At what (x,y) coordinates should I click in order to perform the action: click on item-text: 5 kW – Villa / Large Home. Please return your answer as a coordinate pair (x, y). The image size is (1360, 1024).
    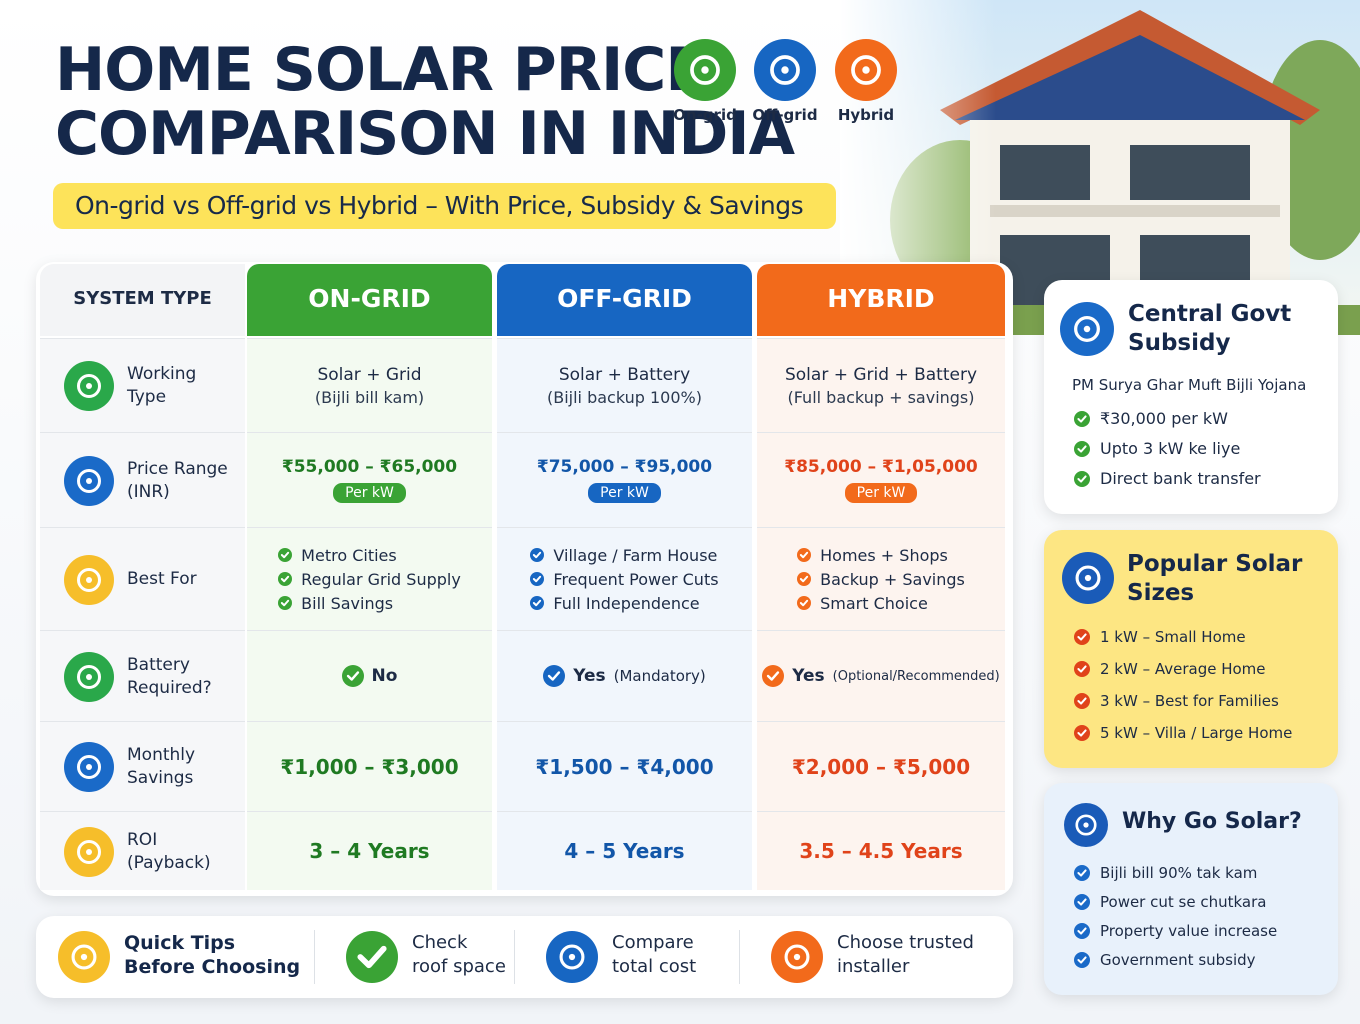
    Looking at the image, I should click on (1196, 733).